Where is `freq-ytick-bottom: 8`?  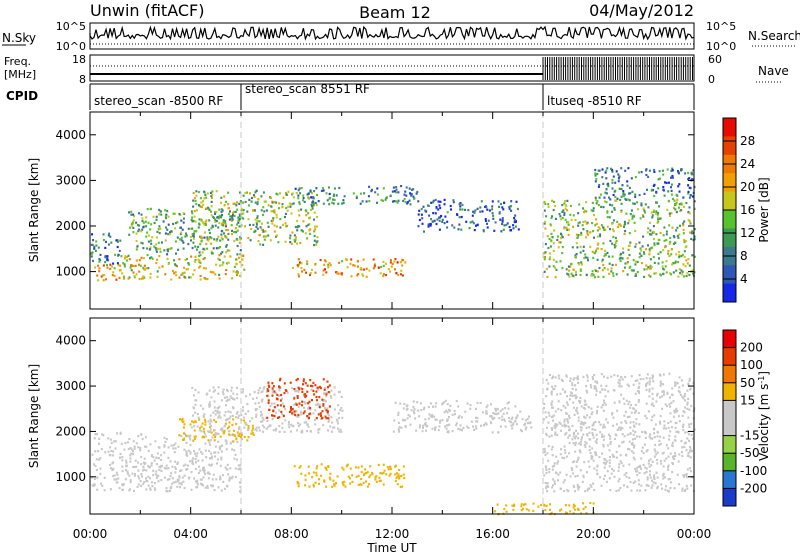 freq-ytick-bottom: 8 is located at coordinates (82, 79).